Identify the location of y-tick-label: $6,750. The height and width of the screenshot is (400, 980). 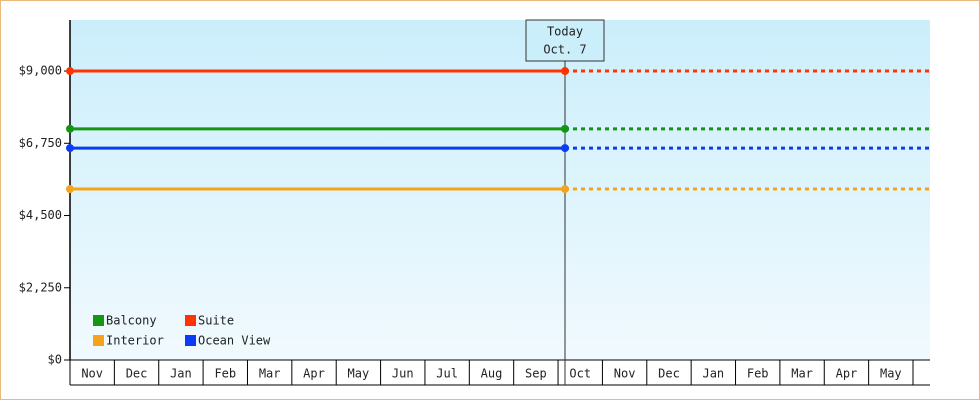
(40, 143).